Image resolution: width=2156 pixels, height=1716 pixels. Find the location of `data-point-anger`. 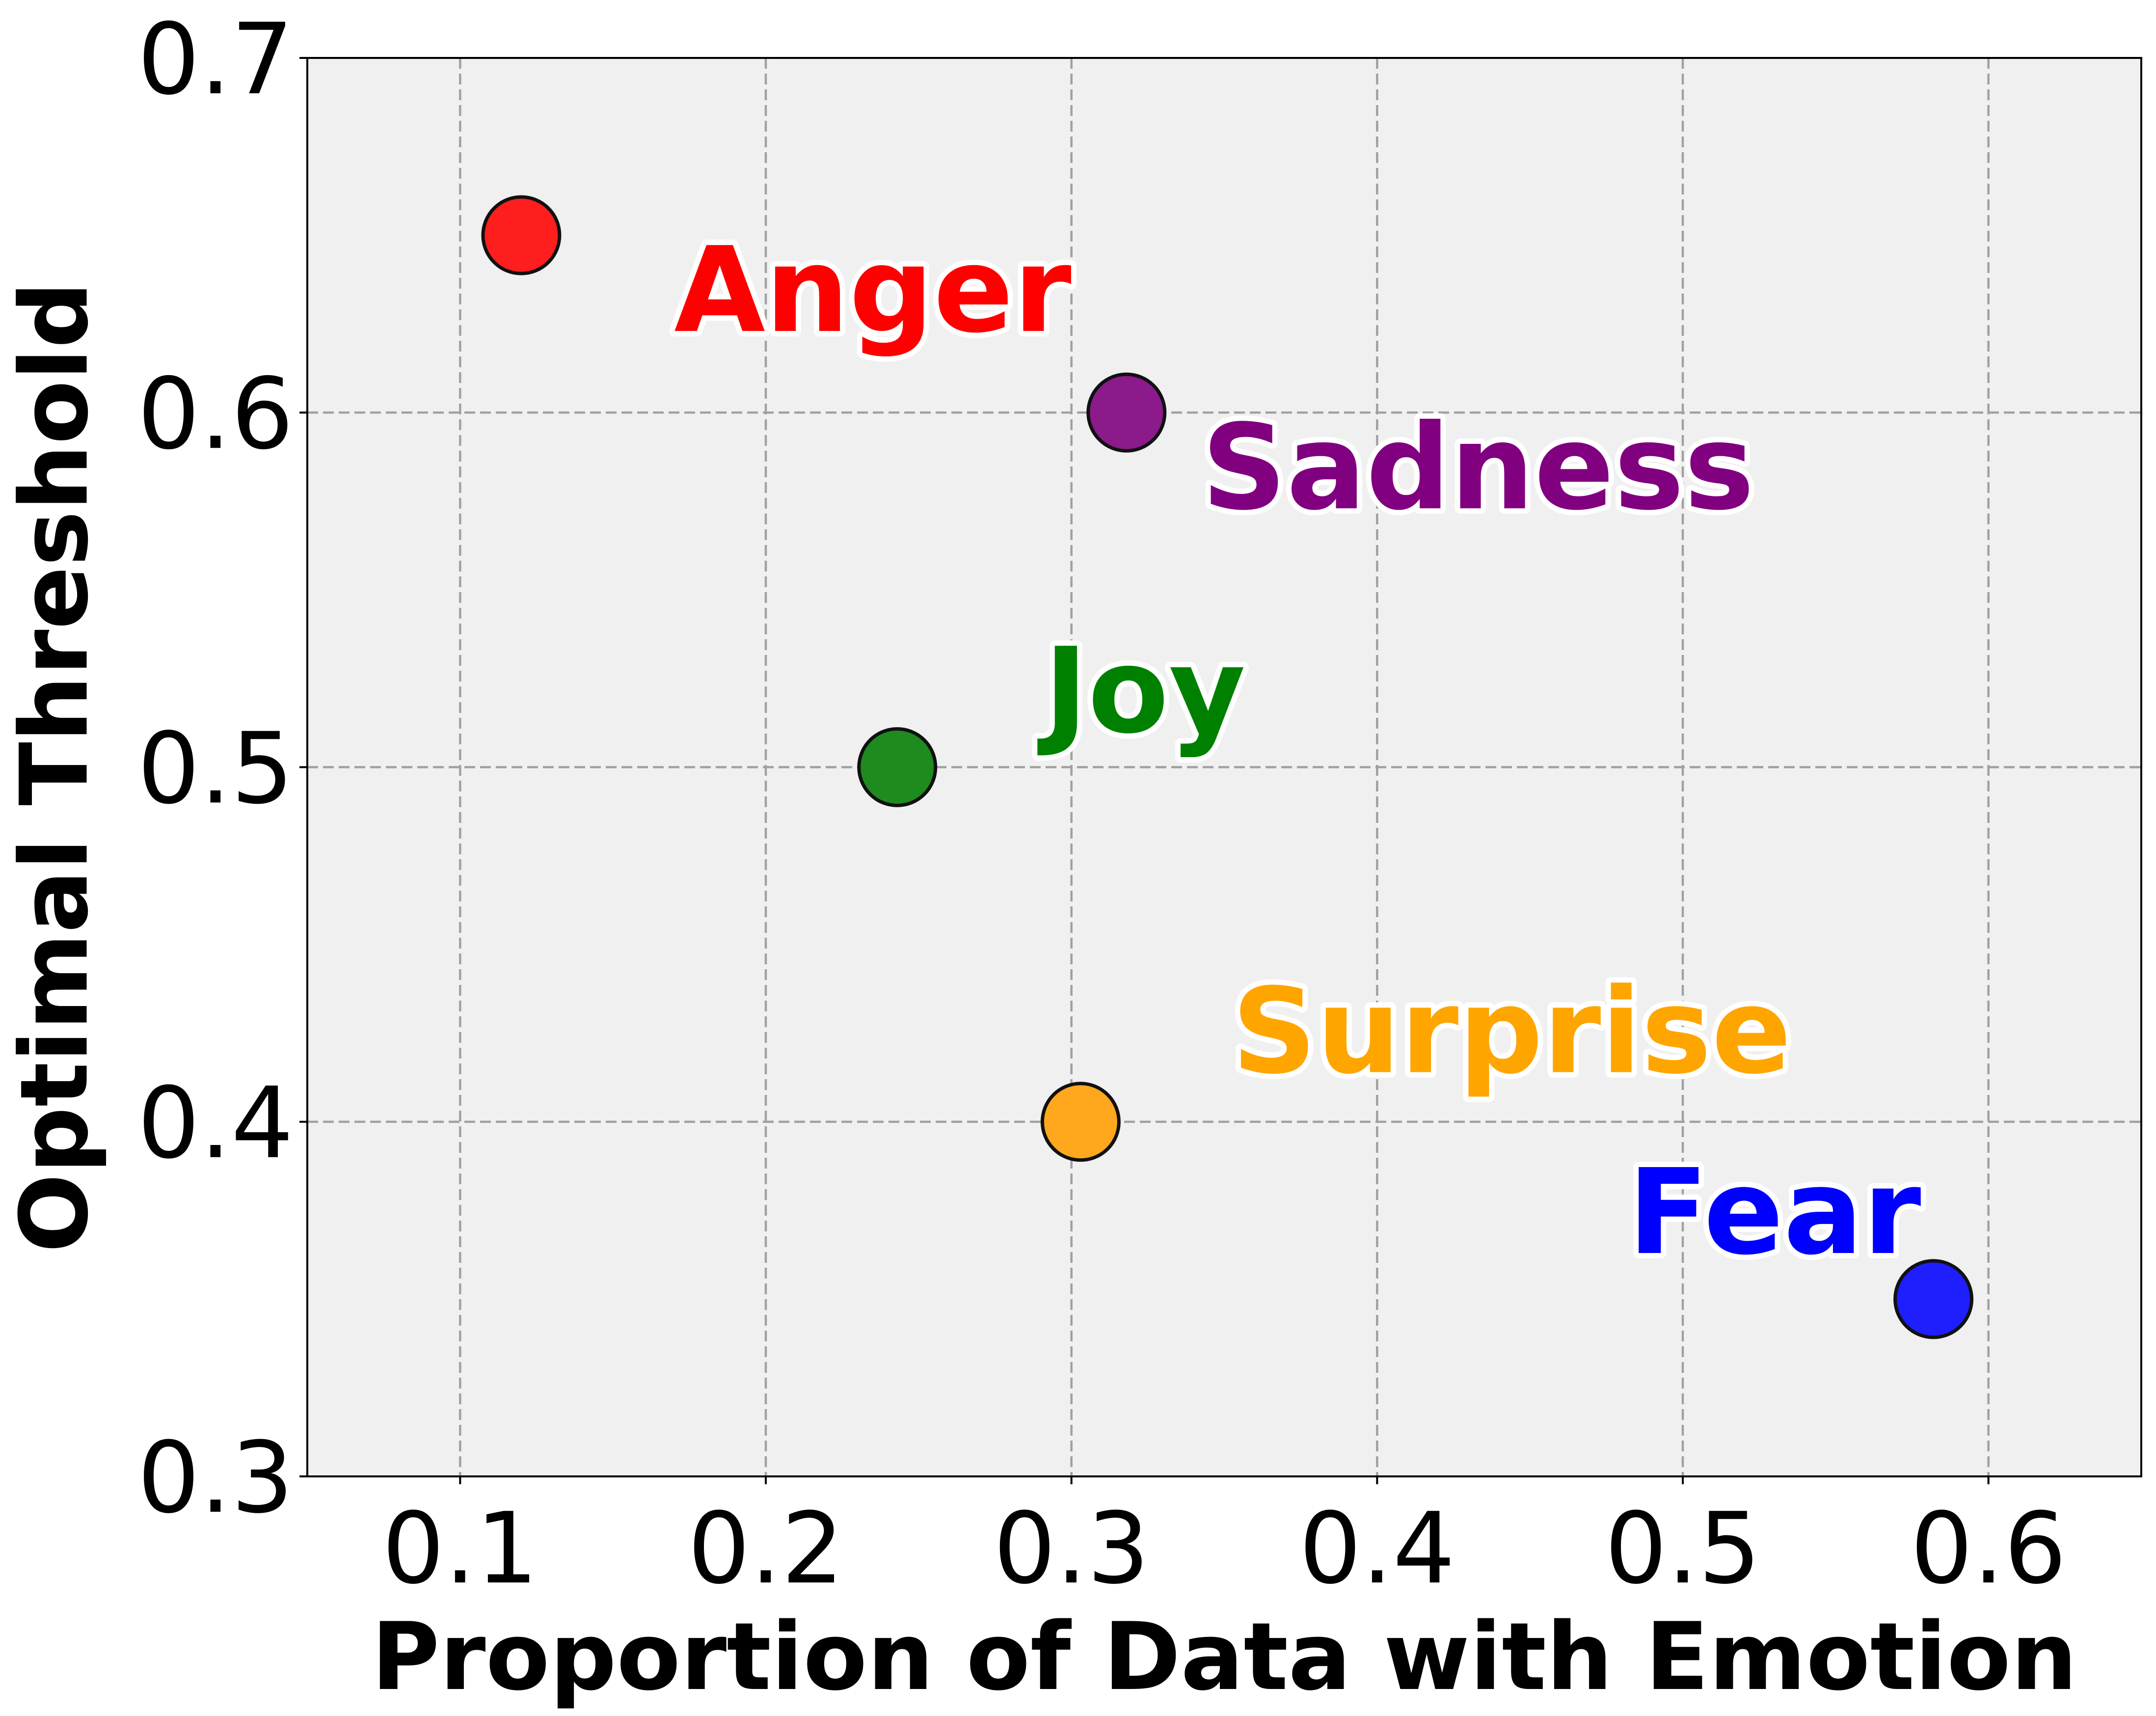

data-point-anger is located at coordinates (522, 235).